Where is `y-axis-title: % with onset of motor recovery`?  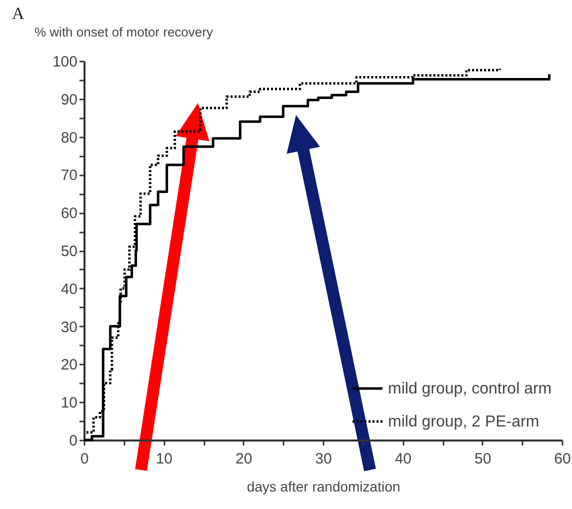
y-axis-title: % with onset of motor recovery is located at coordinates (124, 32).